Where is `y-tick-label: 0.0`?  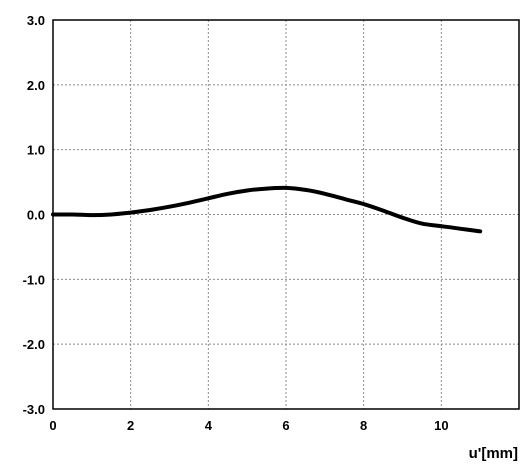
y-tick-label: 0.0 is located at coordinates (36, 215).